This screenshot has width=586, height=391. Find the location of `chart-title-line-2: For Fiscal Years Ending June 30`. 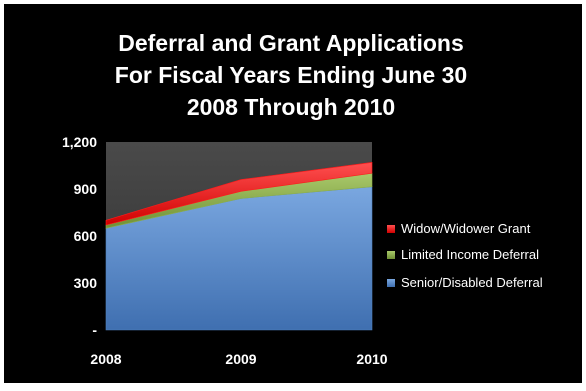

chart-title-line-2: For Fiscal Years Ending June 30 is located at coordinates (291, 75).